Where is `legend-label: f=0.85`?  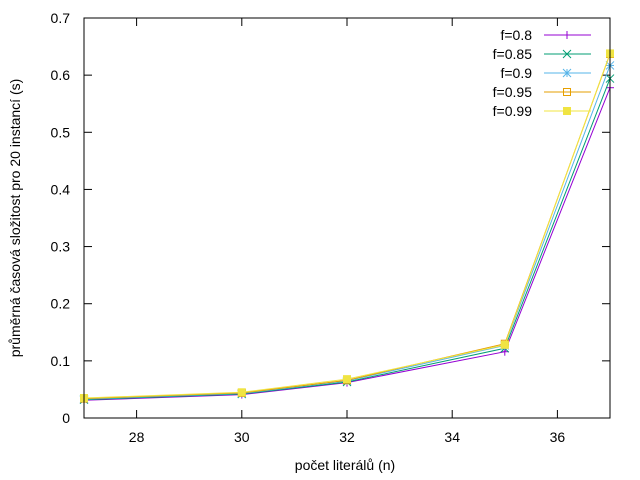 legend-label: f=0.85 is located at coordinates (513, 54).